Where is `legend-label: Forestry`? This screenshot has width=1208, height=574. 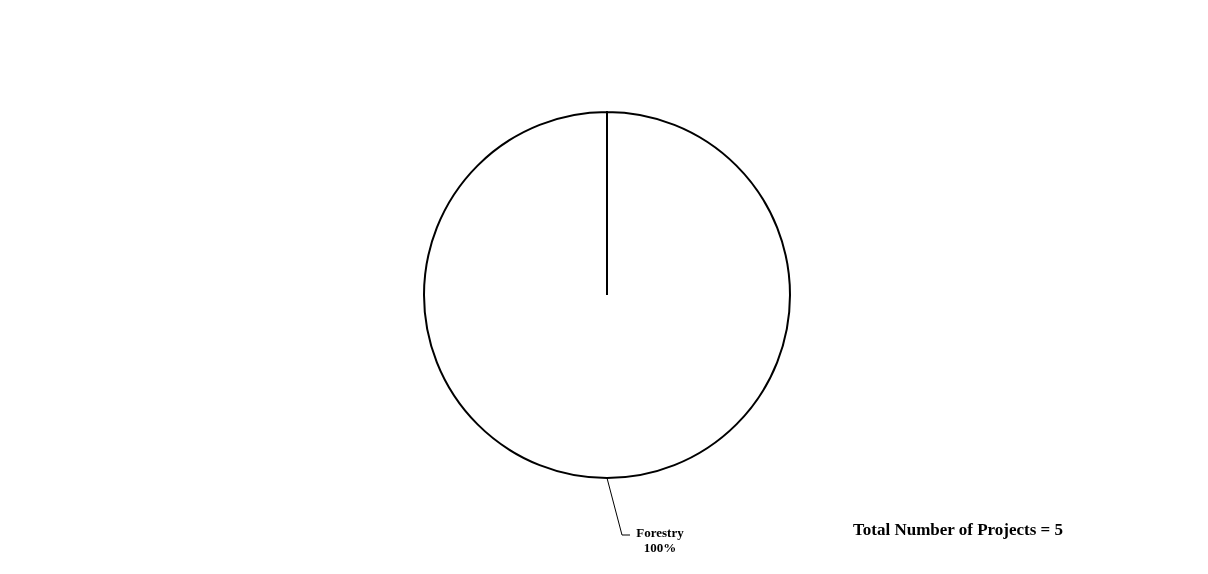 legend-label: Forestry is located at coordinates (660, 532).